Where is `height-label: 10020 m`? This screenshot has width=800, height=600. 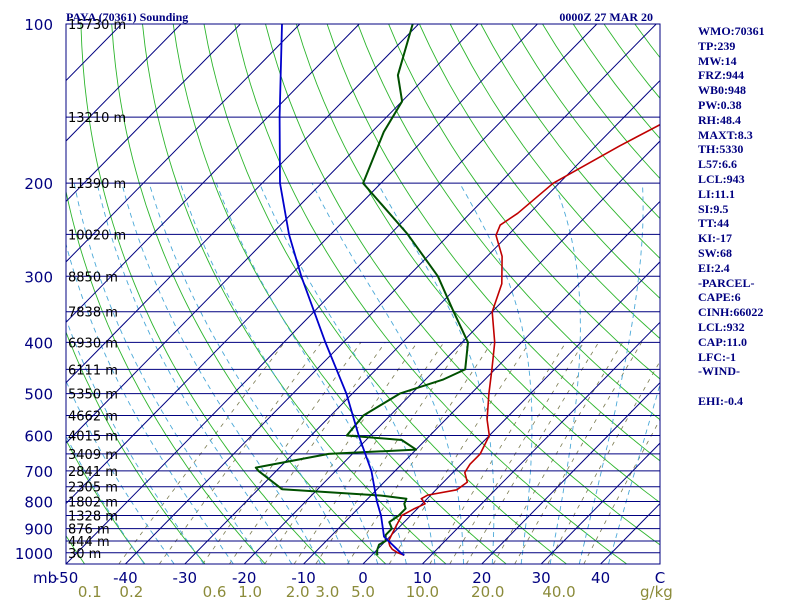 height-label: 10020 m is located at coordinates (97, 235).